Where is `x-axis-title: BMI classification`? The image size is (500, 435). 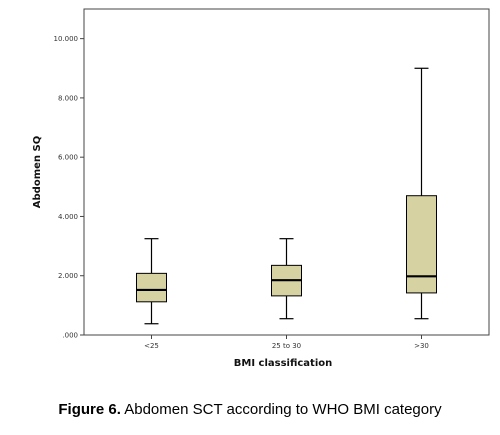
x-axis-title: BMI classification is located at coordinates (283, 363).